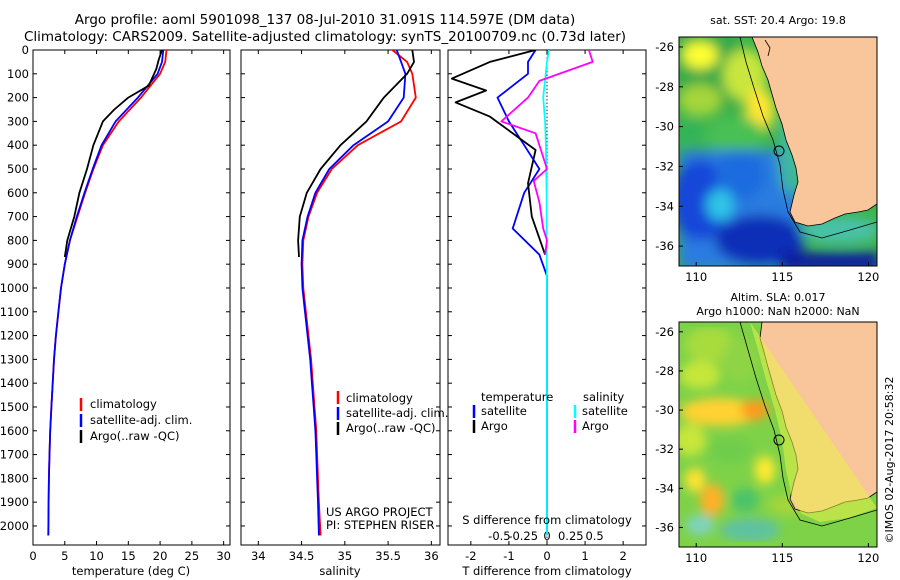  Describe the element at coordinates (508, 556) in the screenshot. I see `x-tick-label: -1` at that location.